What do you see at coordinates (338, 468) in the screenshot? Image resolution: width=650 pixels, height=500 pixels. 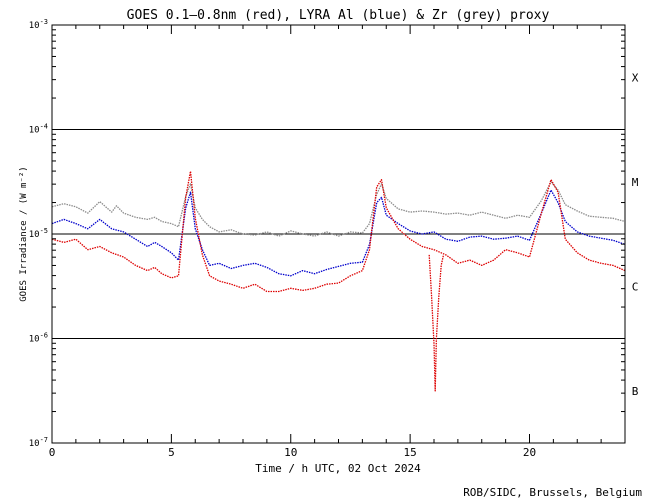 I see `x-axis-label: Time / h UTC, 02 Oct 2024` at bounding box center [338, 468].